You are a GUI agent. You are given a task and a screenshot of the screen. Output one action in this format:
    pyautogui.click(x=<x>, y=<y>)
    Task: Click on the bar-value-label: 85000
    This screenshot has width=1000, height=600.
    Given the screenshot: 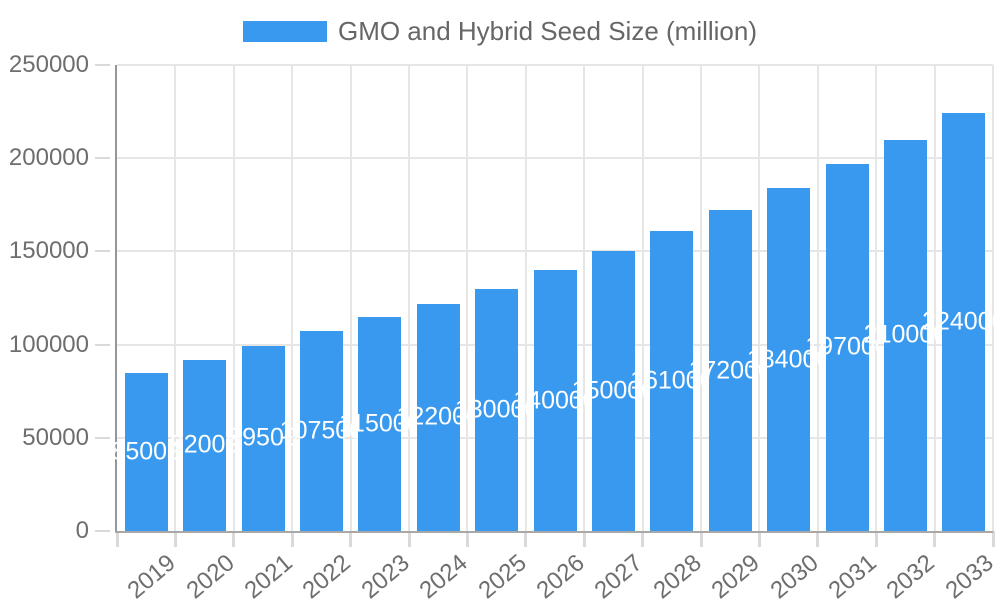 What is the action you would take?
    pyautogui.click(x=146, y=451)
    